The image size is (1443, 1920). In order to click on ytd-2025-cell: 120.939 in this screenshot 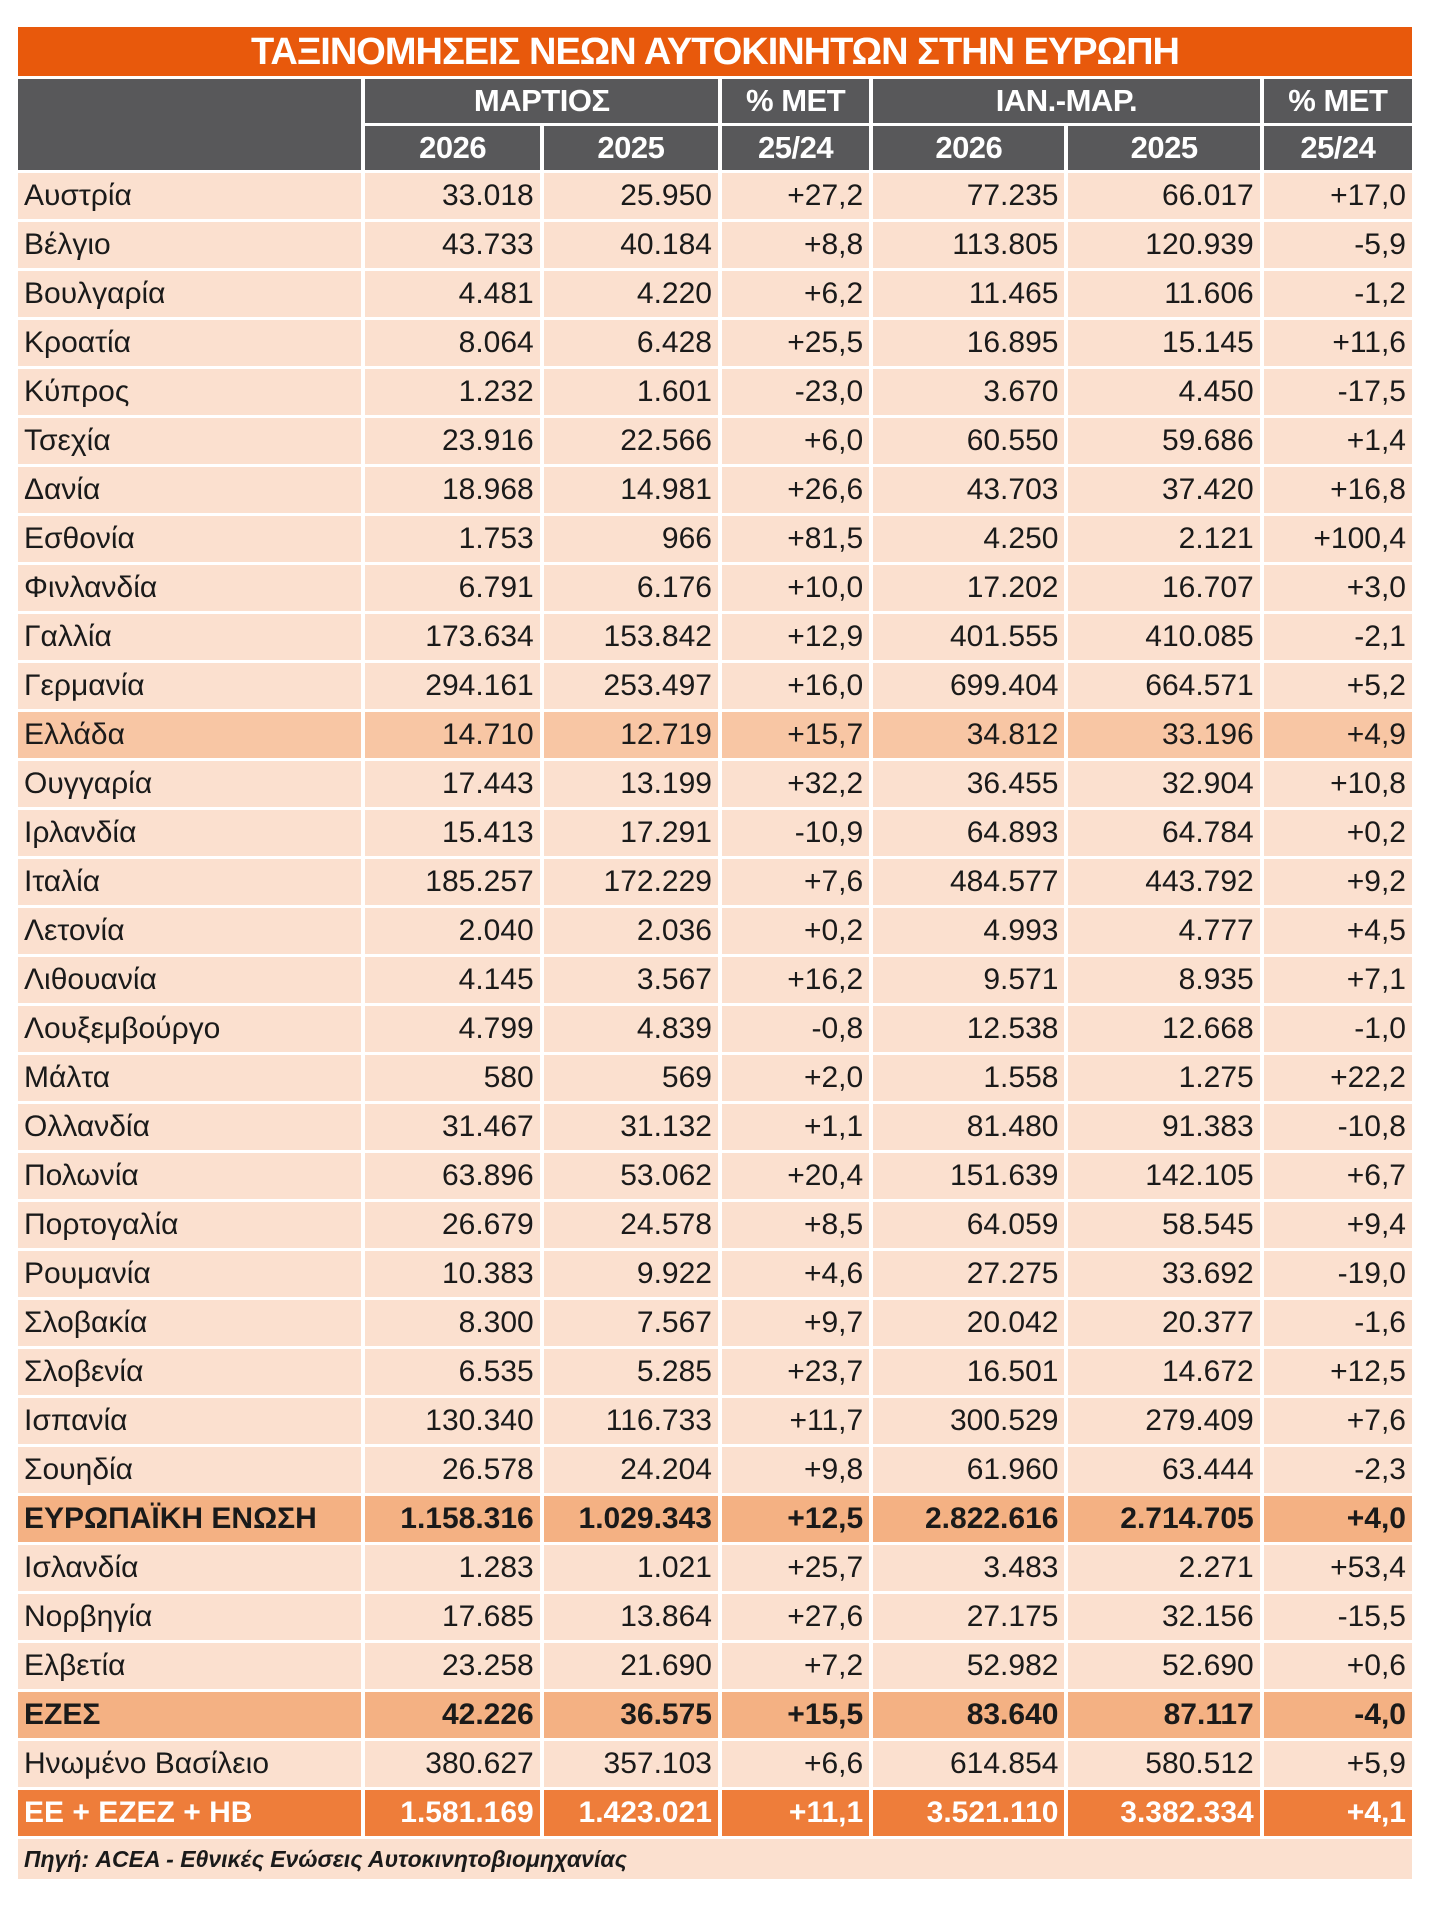, I will do `click(1164, 245)`.